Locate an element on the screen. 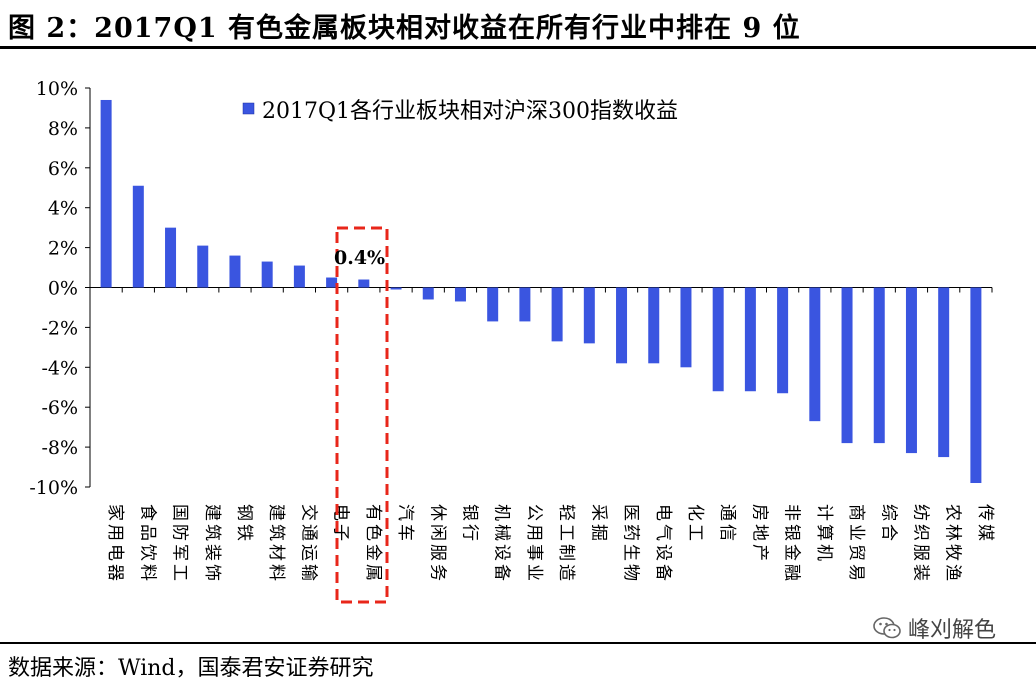 Image resolution: width=1036 pixels, height=684 pixels. bar-公用事业 is located at coordinates (525, 304).